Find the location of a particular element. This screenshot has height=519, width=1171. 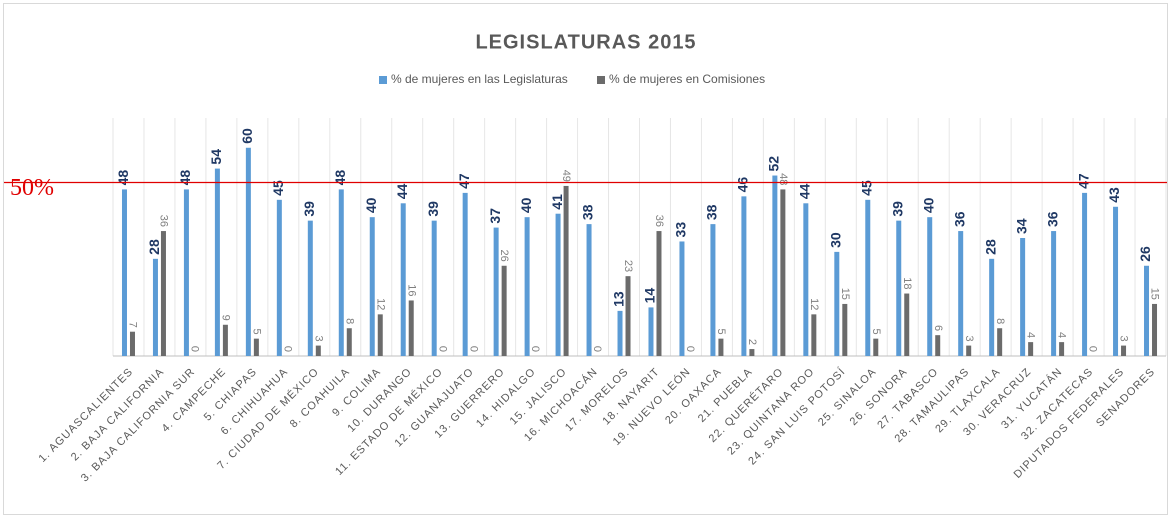

legend-label: % de mujeres en Comisiones is located at coordinates (687, 79).